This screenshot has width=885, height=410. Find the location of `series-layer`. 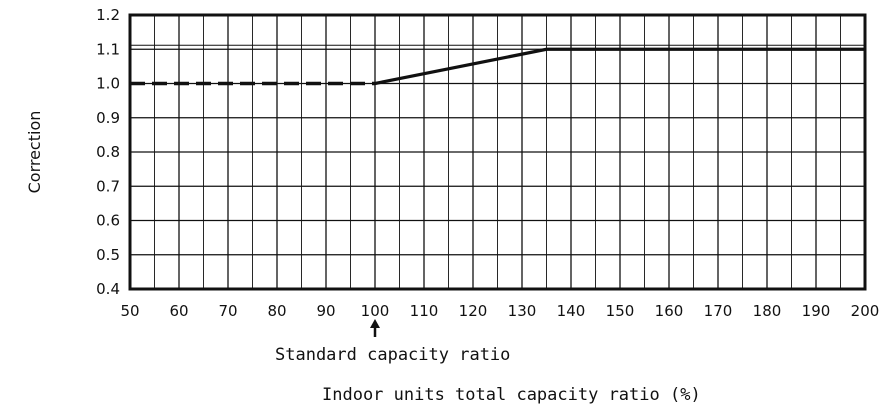

series-layer is located at coordinates (497, 66).